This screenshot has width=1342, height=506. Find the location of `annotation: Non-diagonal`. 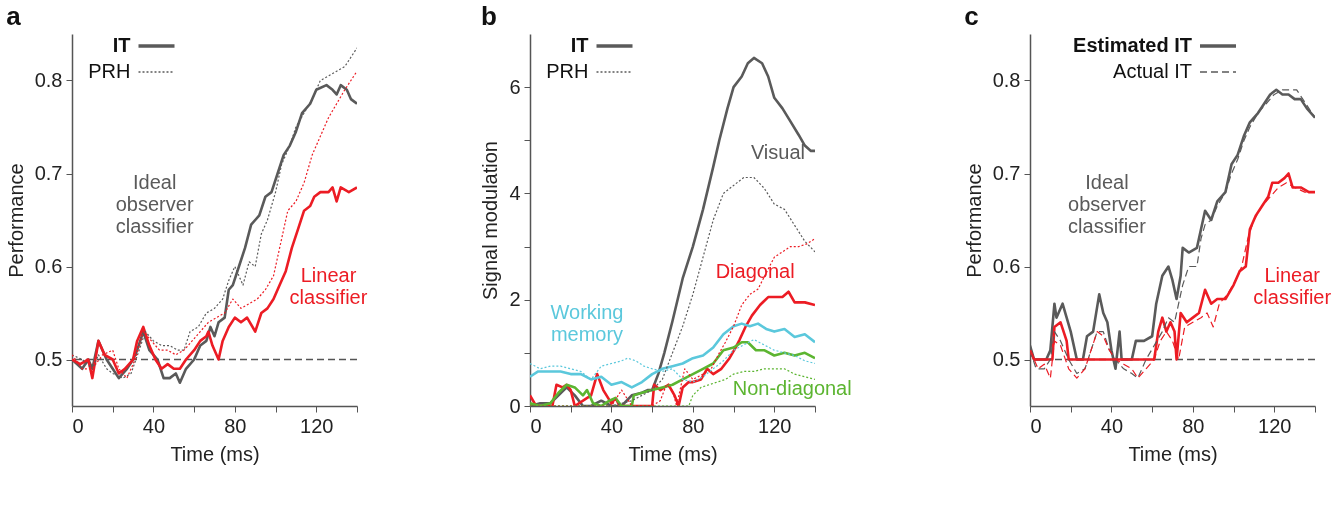

annotation: Non-diagonal is located at coordinates (792, 388).